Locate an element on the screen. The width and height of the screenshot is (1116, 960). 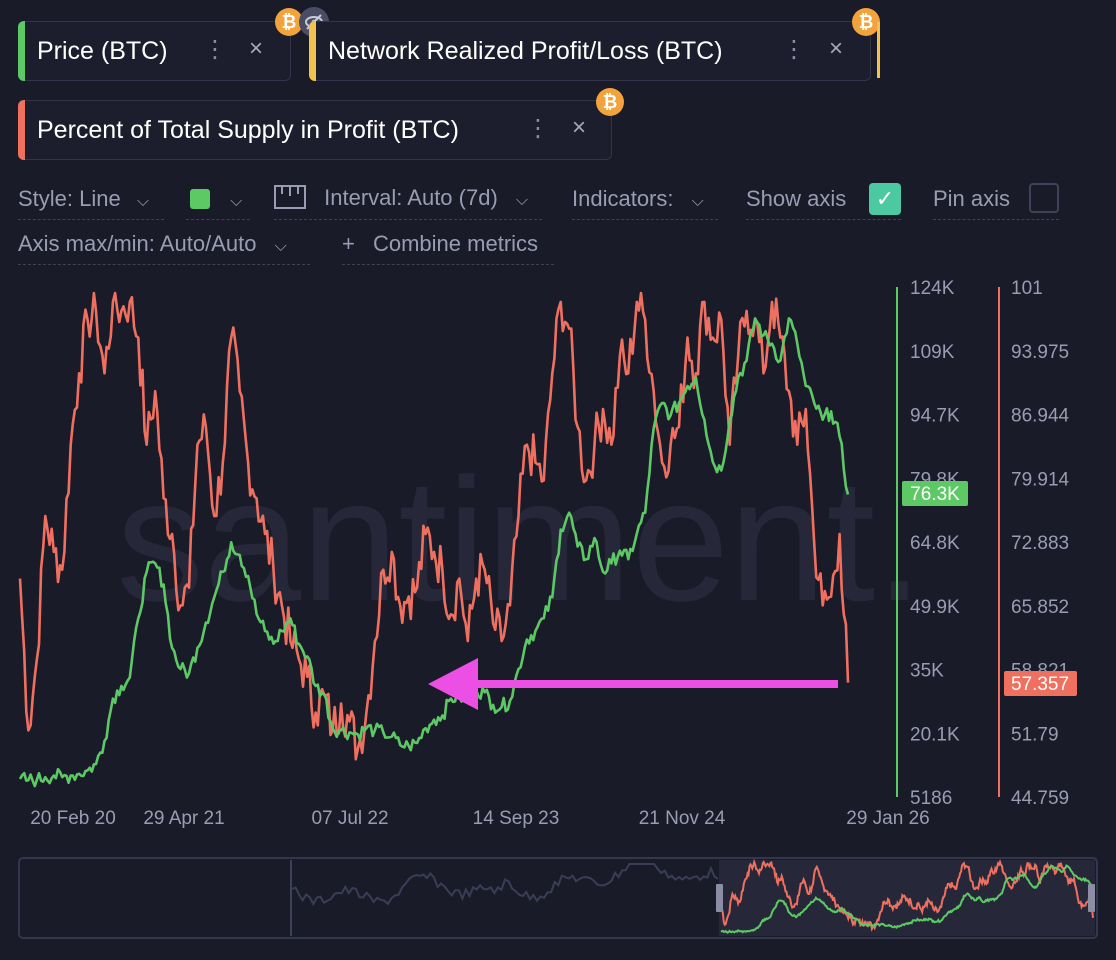
navigator-supply-line is located at coordinates (907, 895).